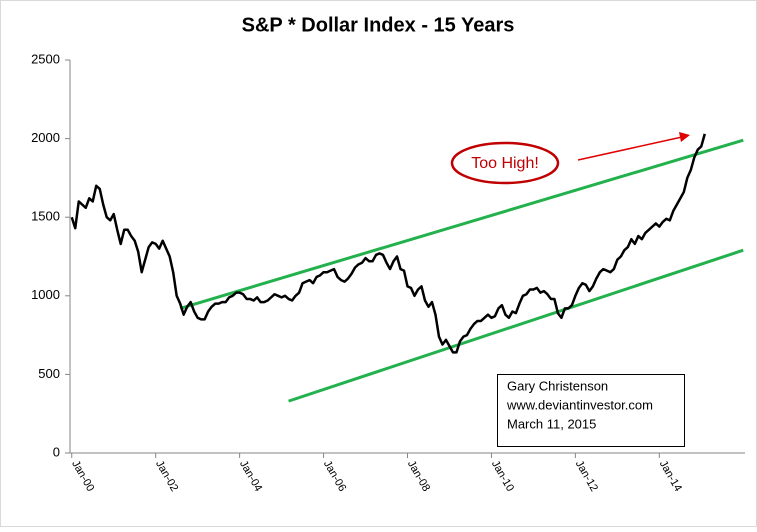 The height and width of the screenshot is (532, 757). I want to click on y-tick-label: 500, so click(49, 373).